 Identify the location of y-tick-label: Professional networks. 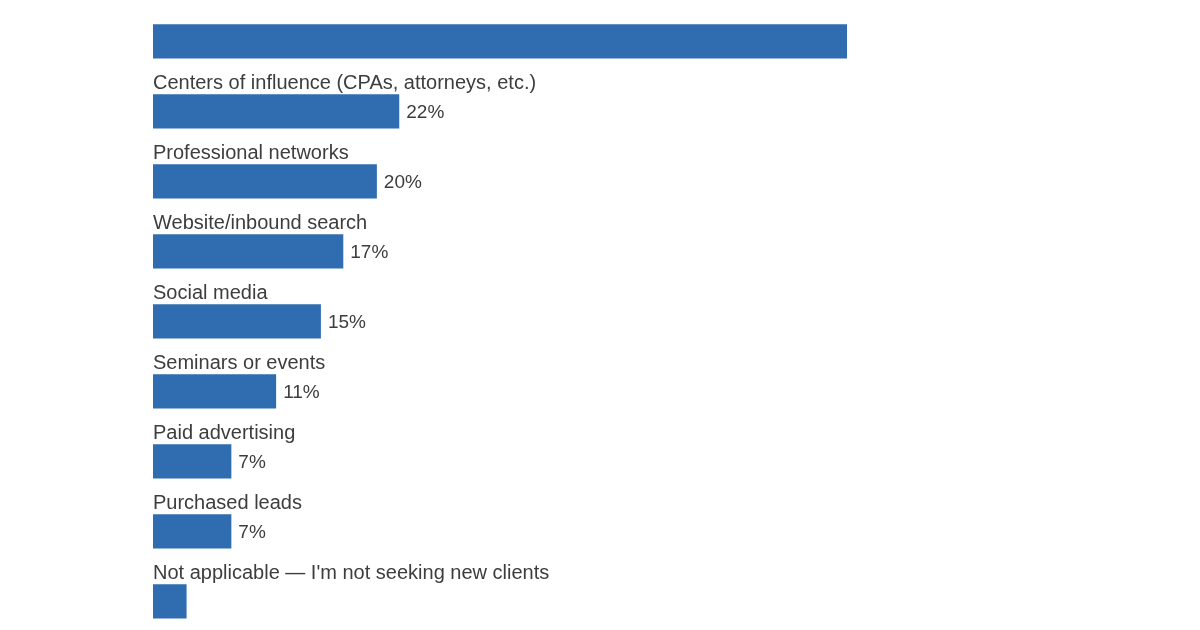
(251, 152).